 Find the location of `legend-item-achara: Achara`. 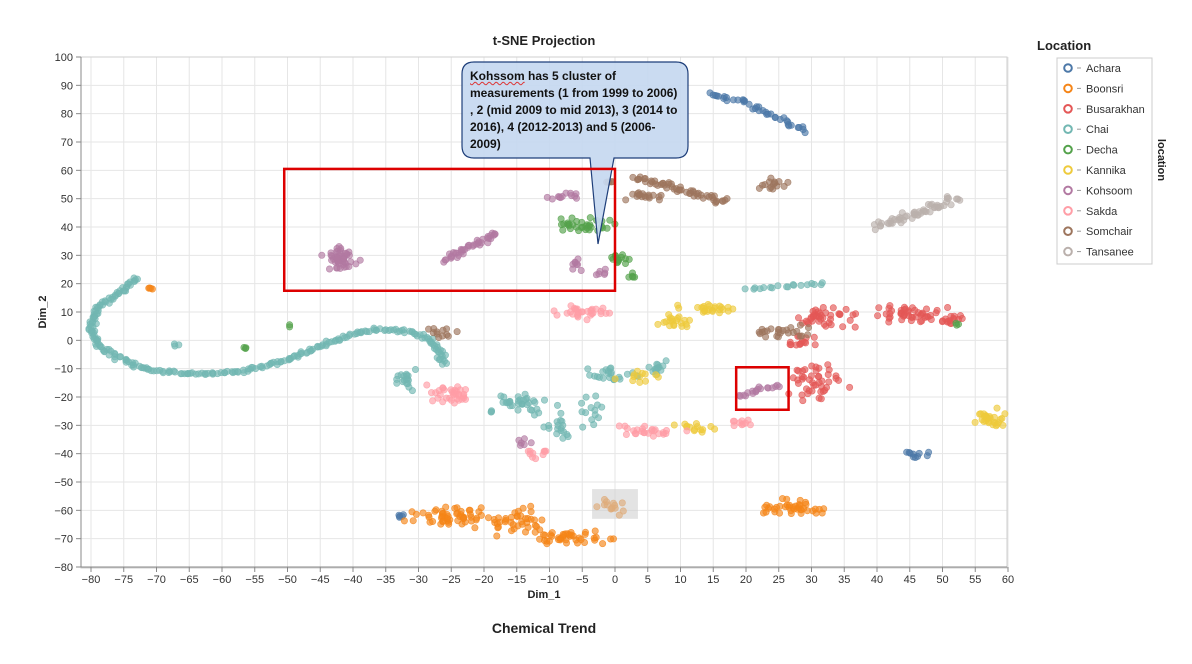

legend-item-achara: Achara is located at coordinates (1092, 69).